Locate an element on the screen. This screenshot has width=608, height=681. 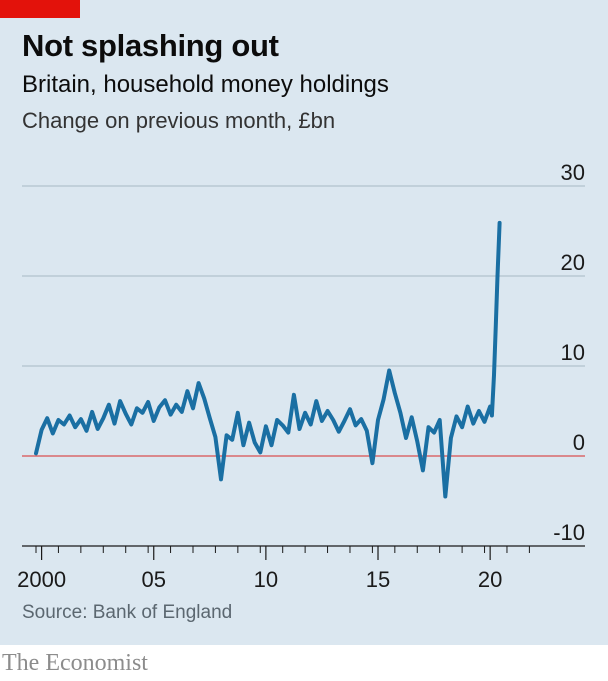
y-tick-label: 30 is located at coordinates (573, 172).